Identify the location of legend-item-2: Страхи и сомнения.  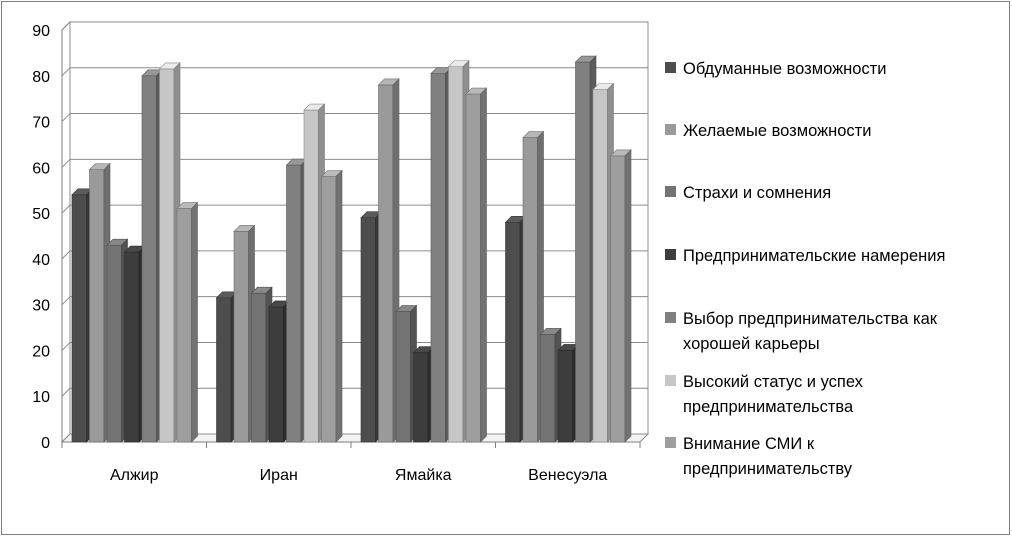
(748, 193).